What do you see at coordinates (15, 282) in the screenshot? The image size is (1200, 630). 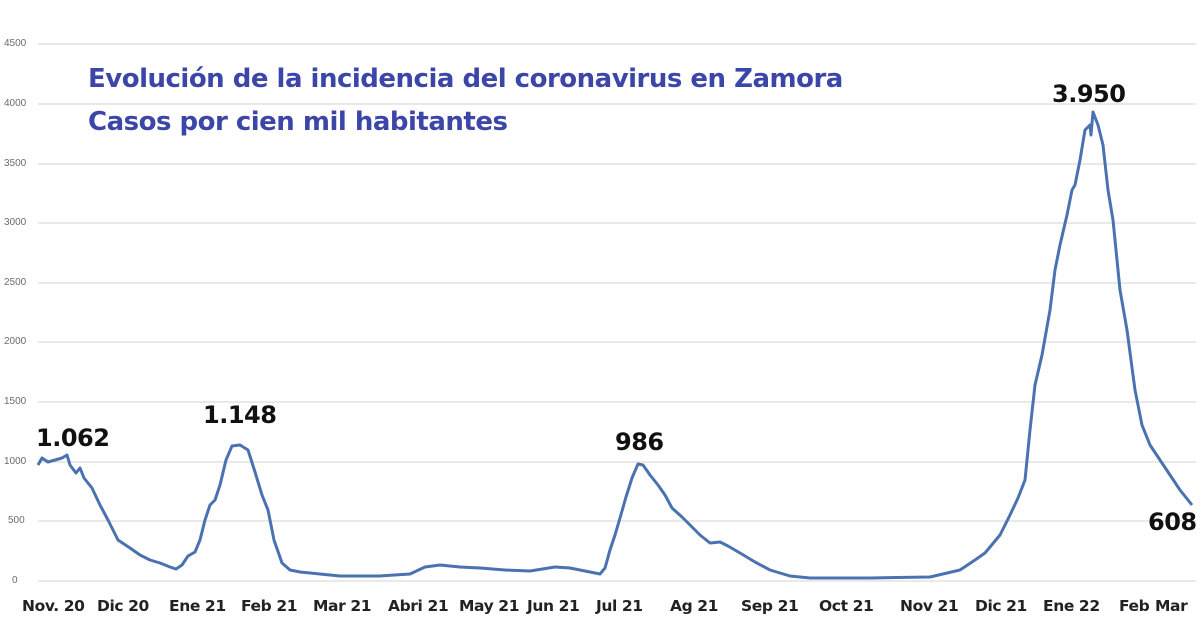 I see `y-tick-2500: 2500` at bounding box center [15, 282].